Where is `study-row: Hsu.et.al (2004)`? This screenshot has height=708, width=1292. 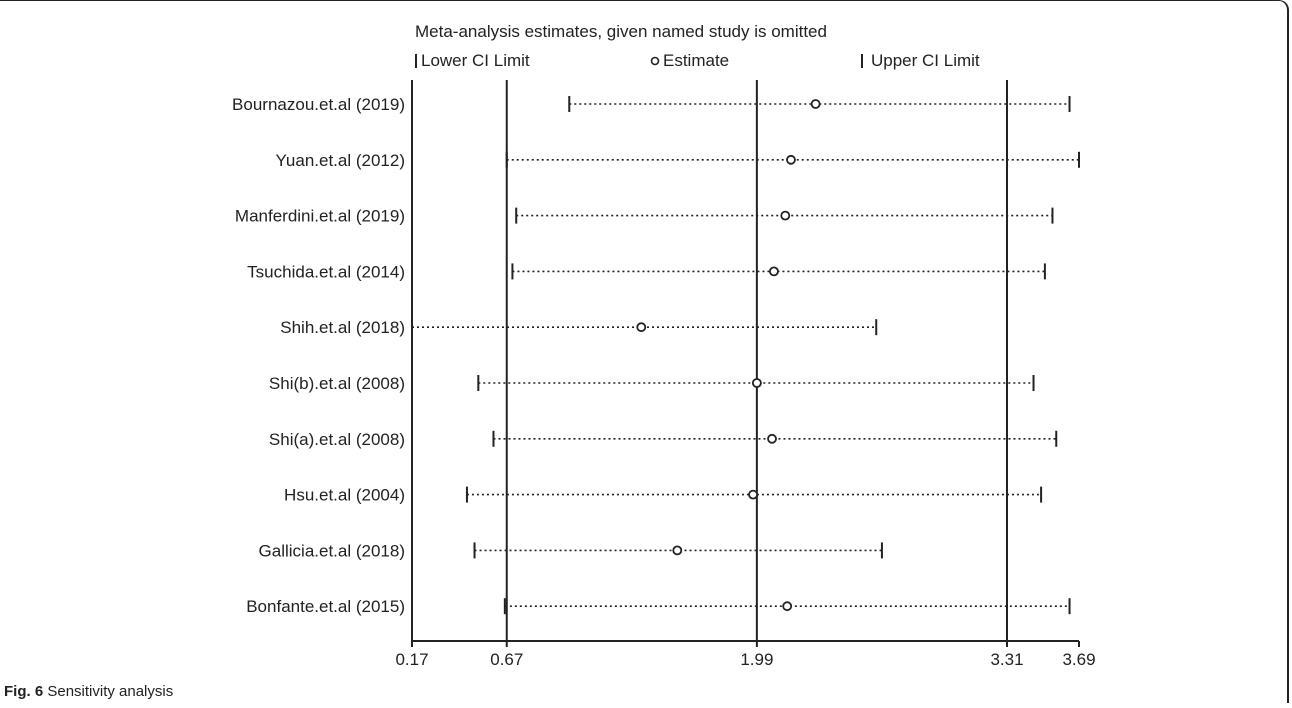 study-row: Hsu.et.al (2004) is located at coordinates (663, 495).